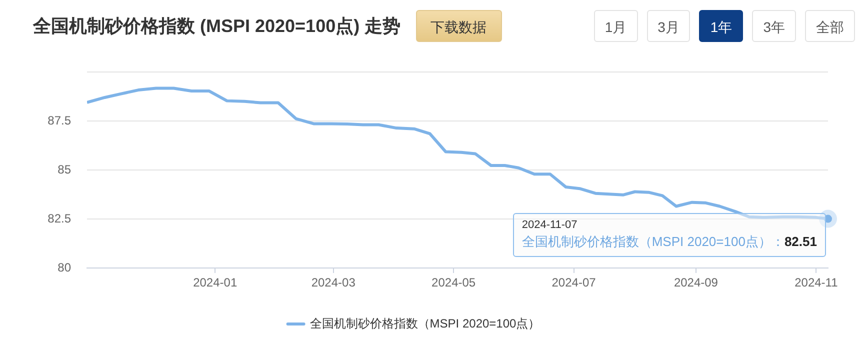  Describe the element at coordinates (668, 26) in the screenshot. I see `text: 3月` at that location.